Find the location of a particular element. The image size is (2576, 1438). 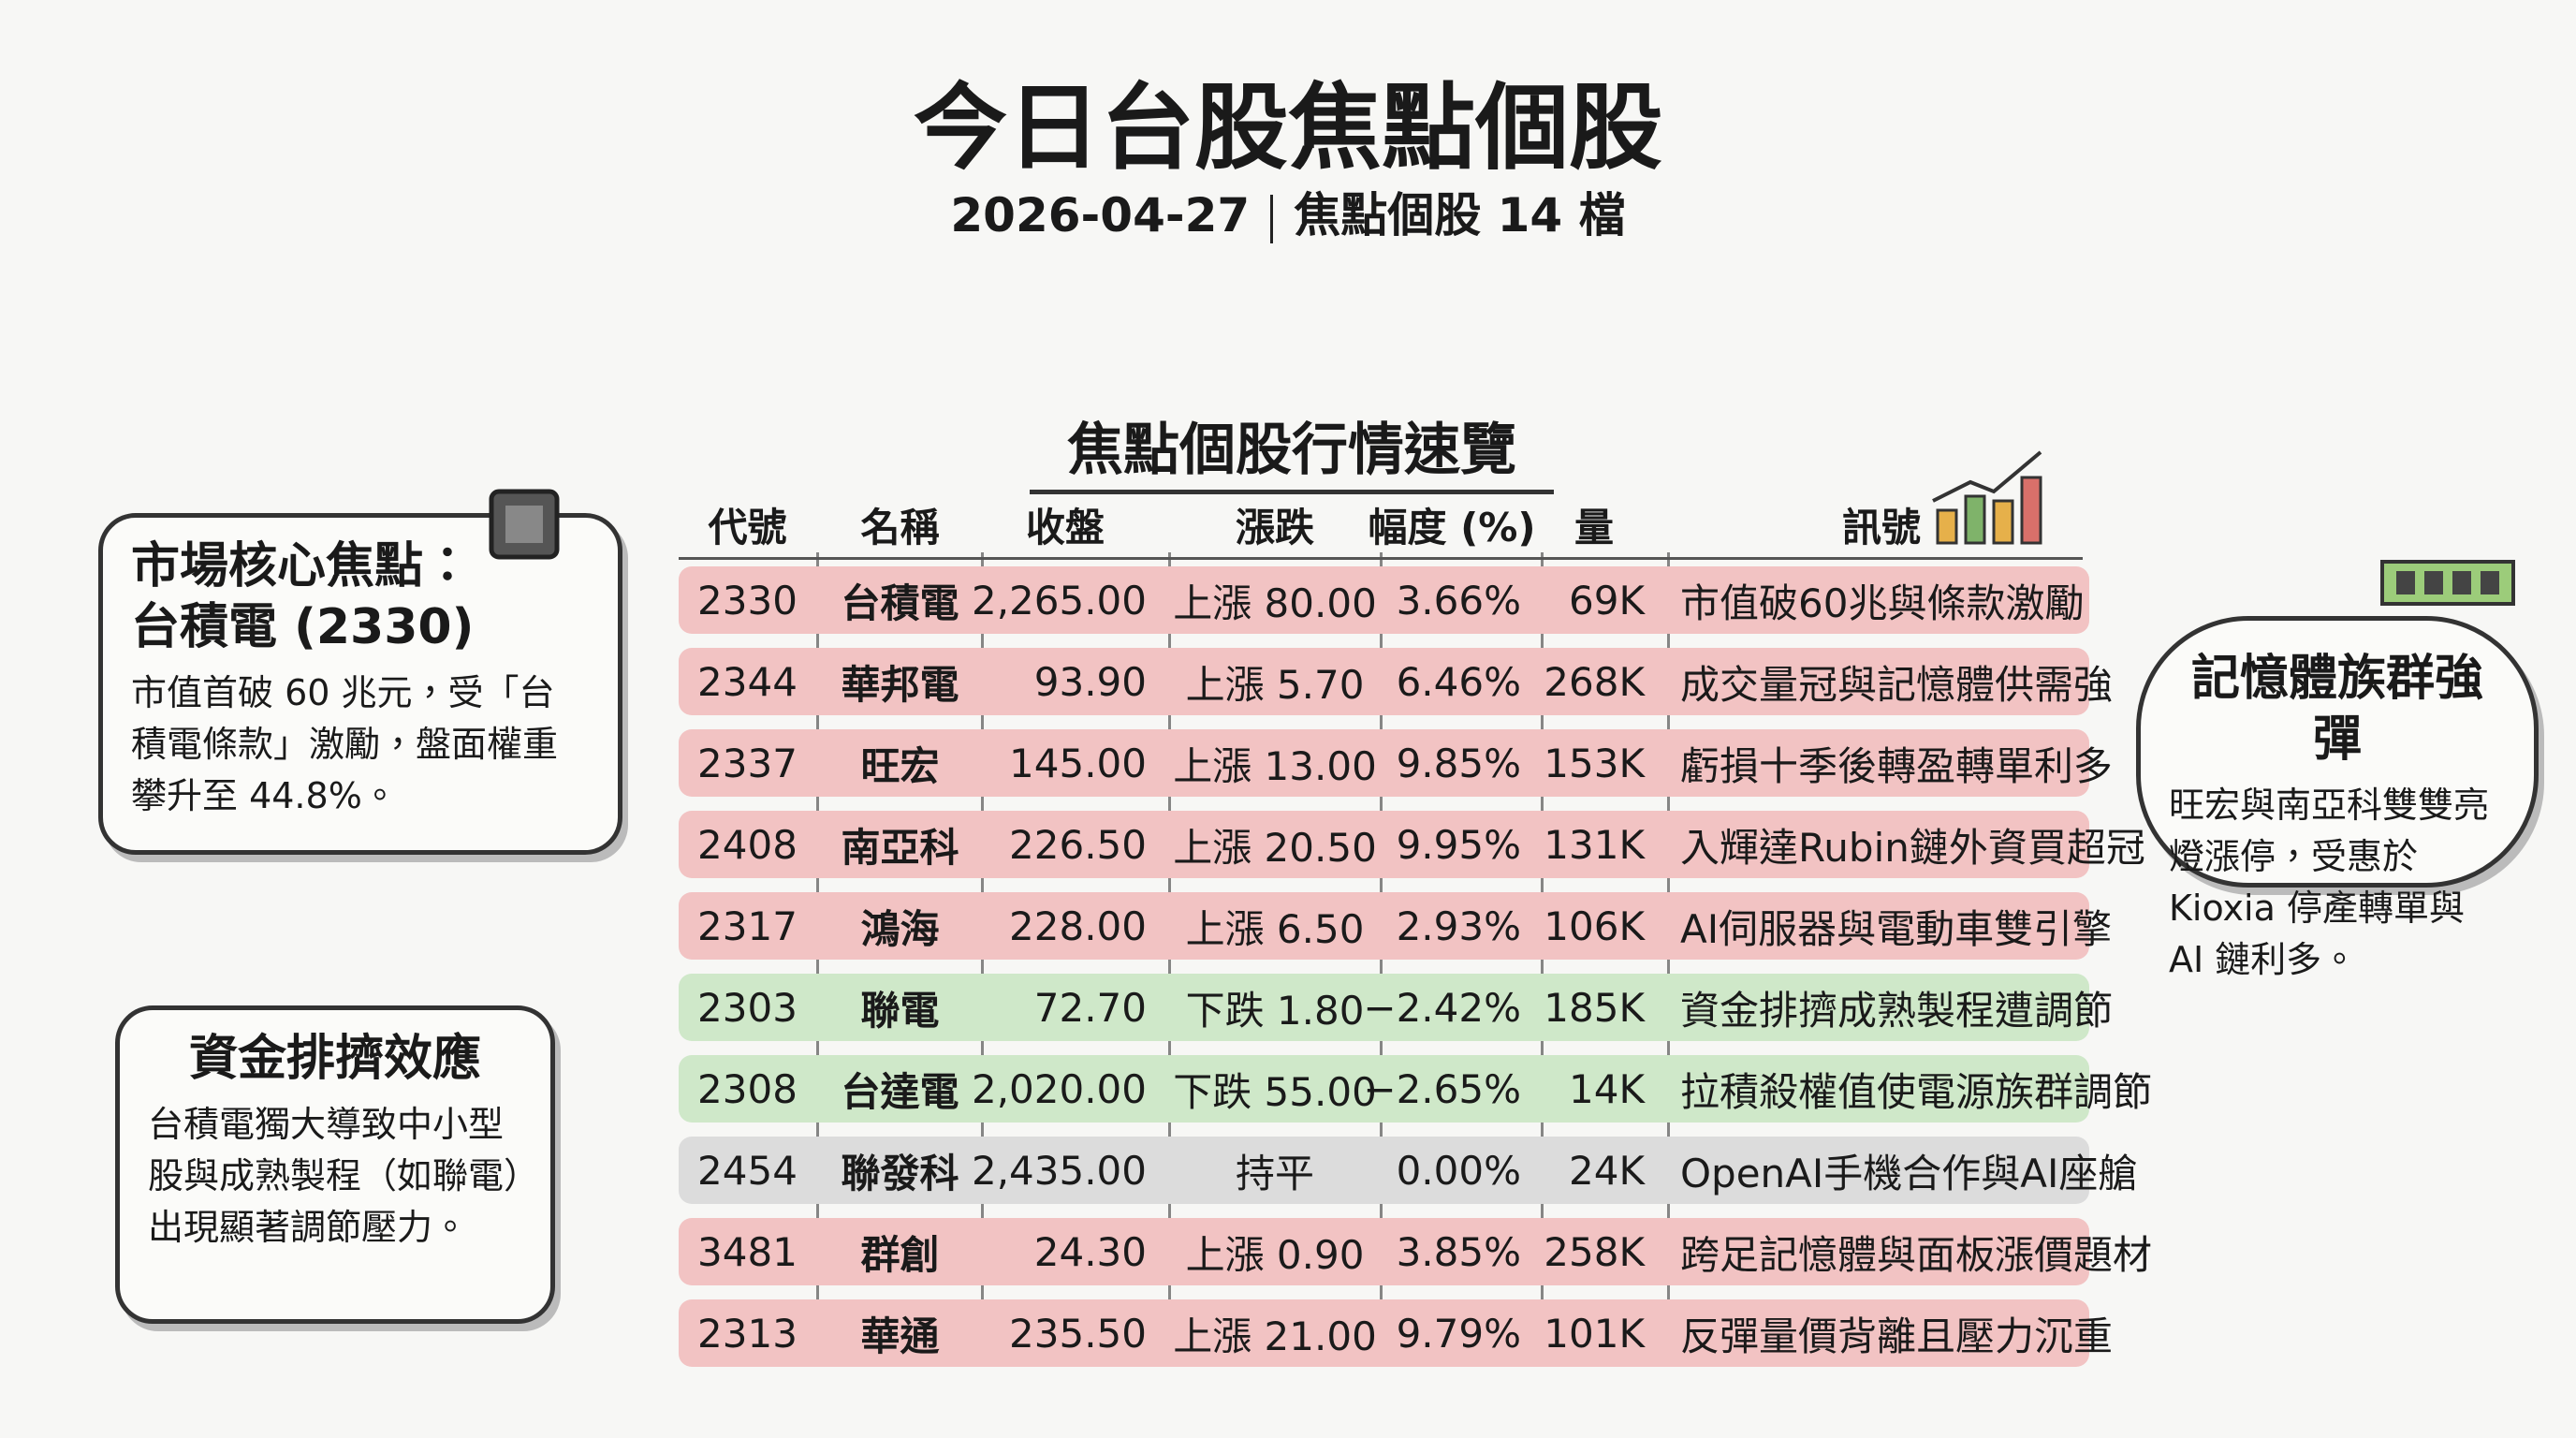

table-cell: 2,265.00 is located at coordinates (1059, 600).